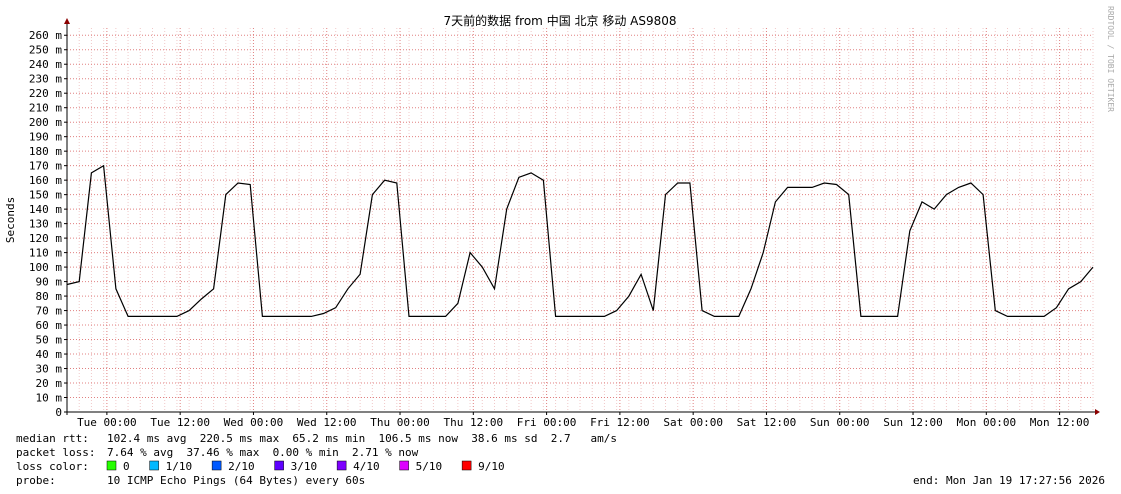 The image size is (1121, 494). Describe the element at coordinates (45, 79) in the screenshot. I see `y-tick-label: 230 m` at that location.